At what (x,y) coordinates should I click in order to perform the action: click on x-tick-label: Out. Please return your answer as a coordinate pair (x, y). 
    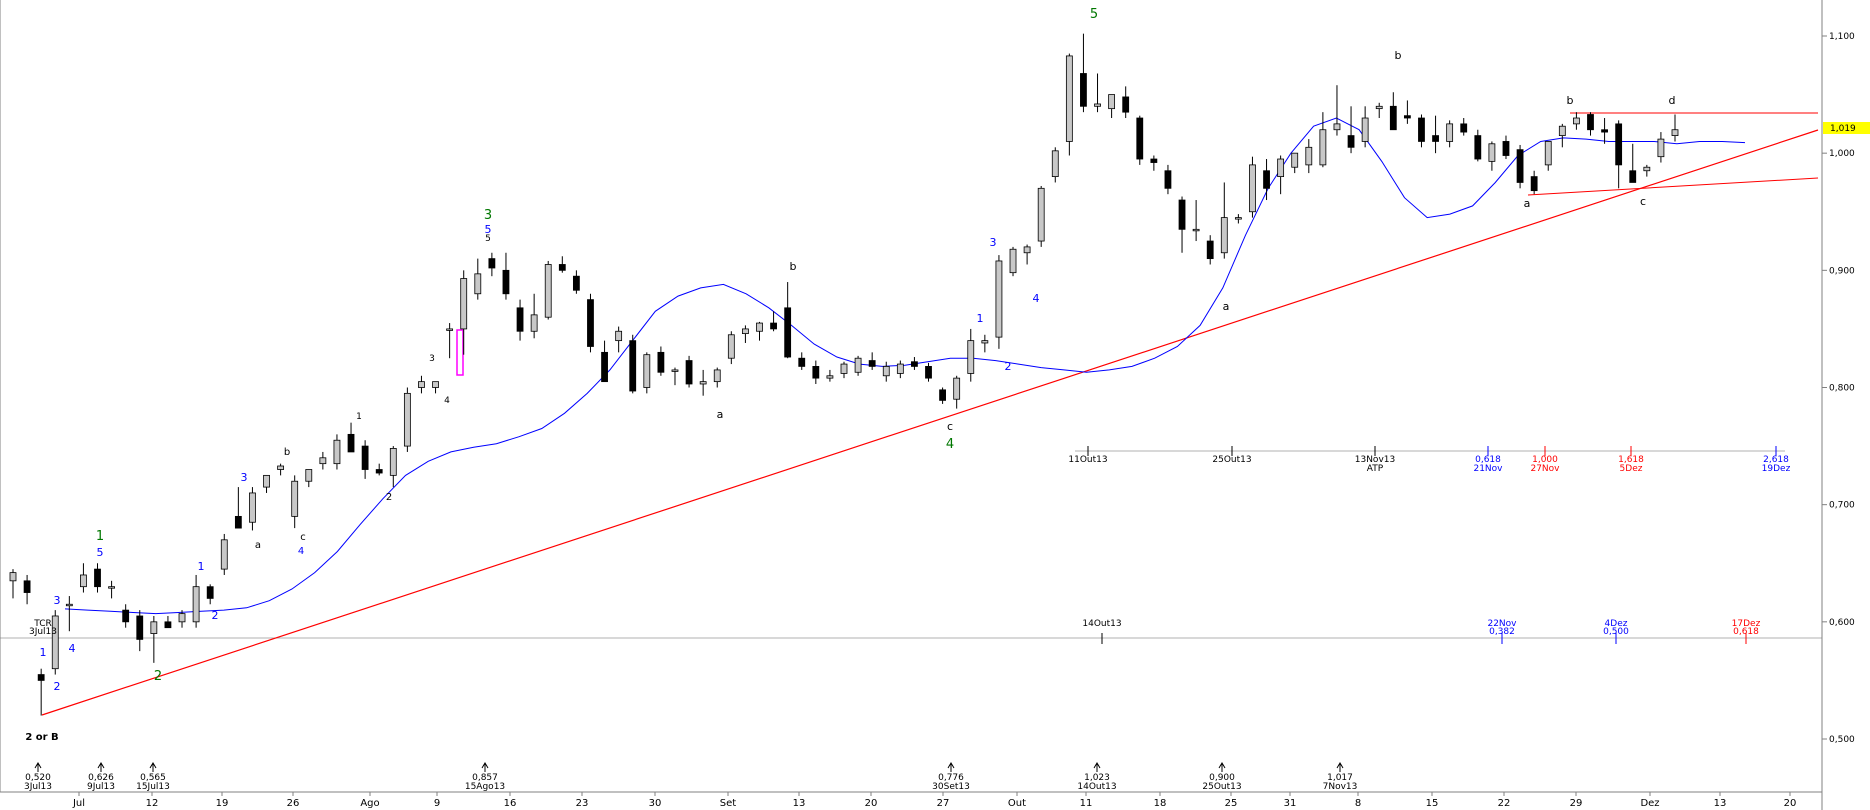
    Looking at the image, I should click on (1017, 803).